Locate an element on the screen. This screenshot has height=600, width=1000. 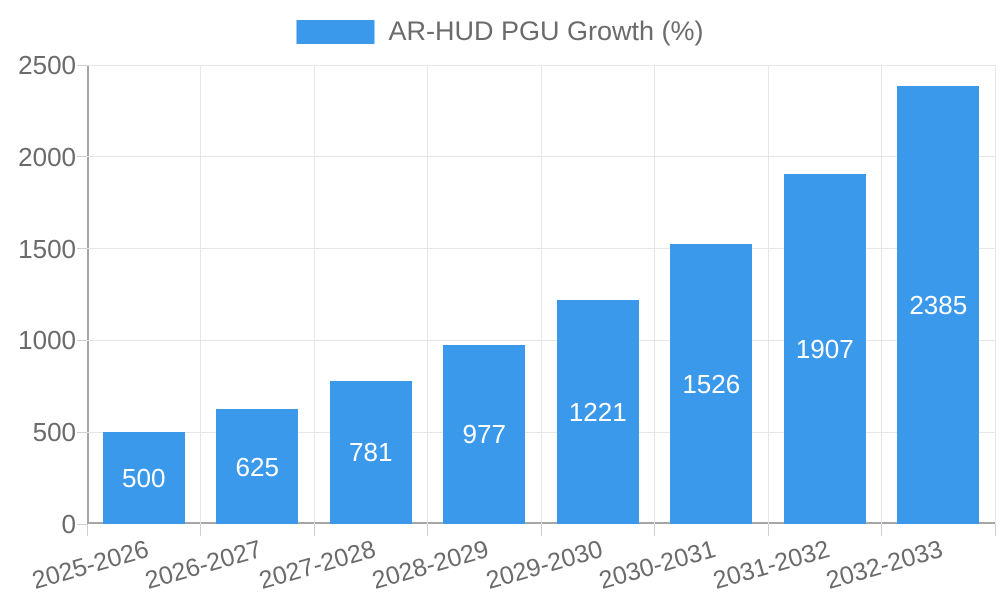
legend-label: AR-HUD PGU Growth (%) is located at coordinates (546, 31).